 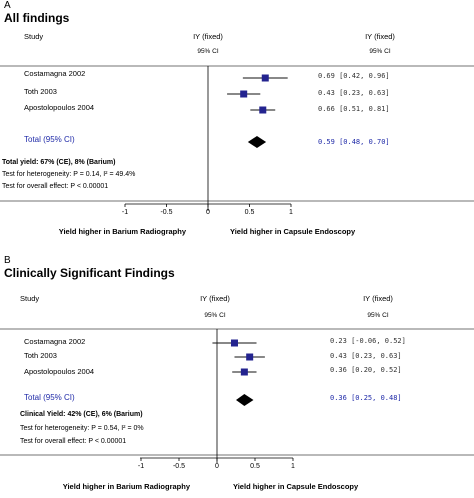 I want to click on panel-b-ci-header-right: 95% CI, so click(x=378, y=315).